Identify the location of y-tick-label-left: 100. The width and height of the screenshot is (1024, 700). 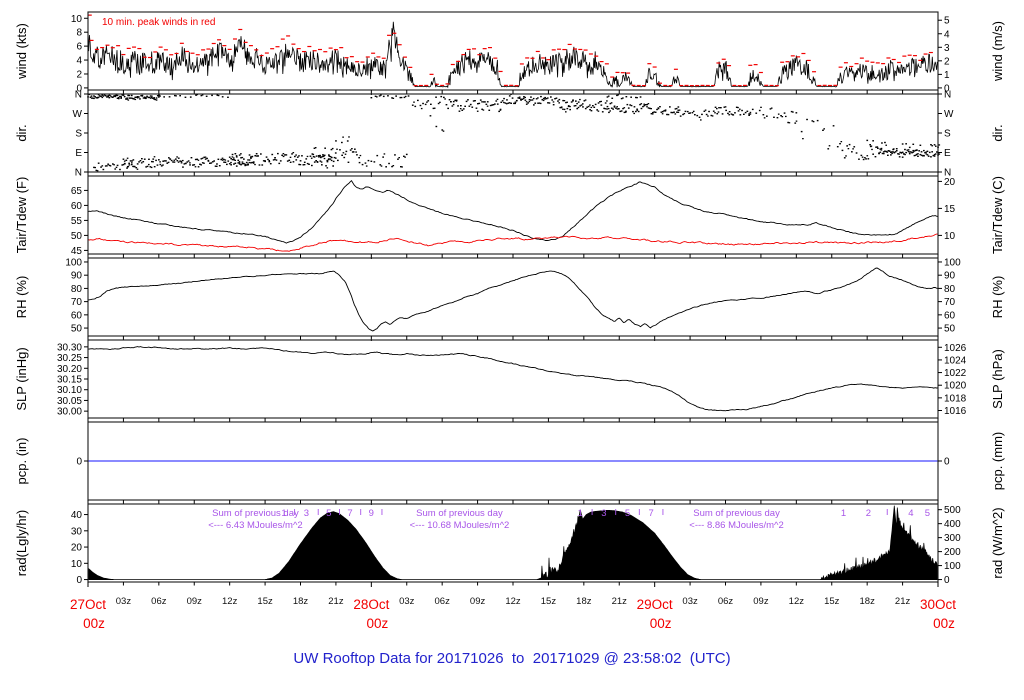
(73, 262).